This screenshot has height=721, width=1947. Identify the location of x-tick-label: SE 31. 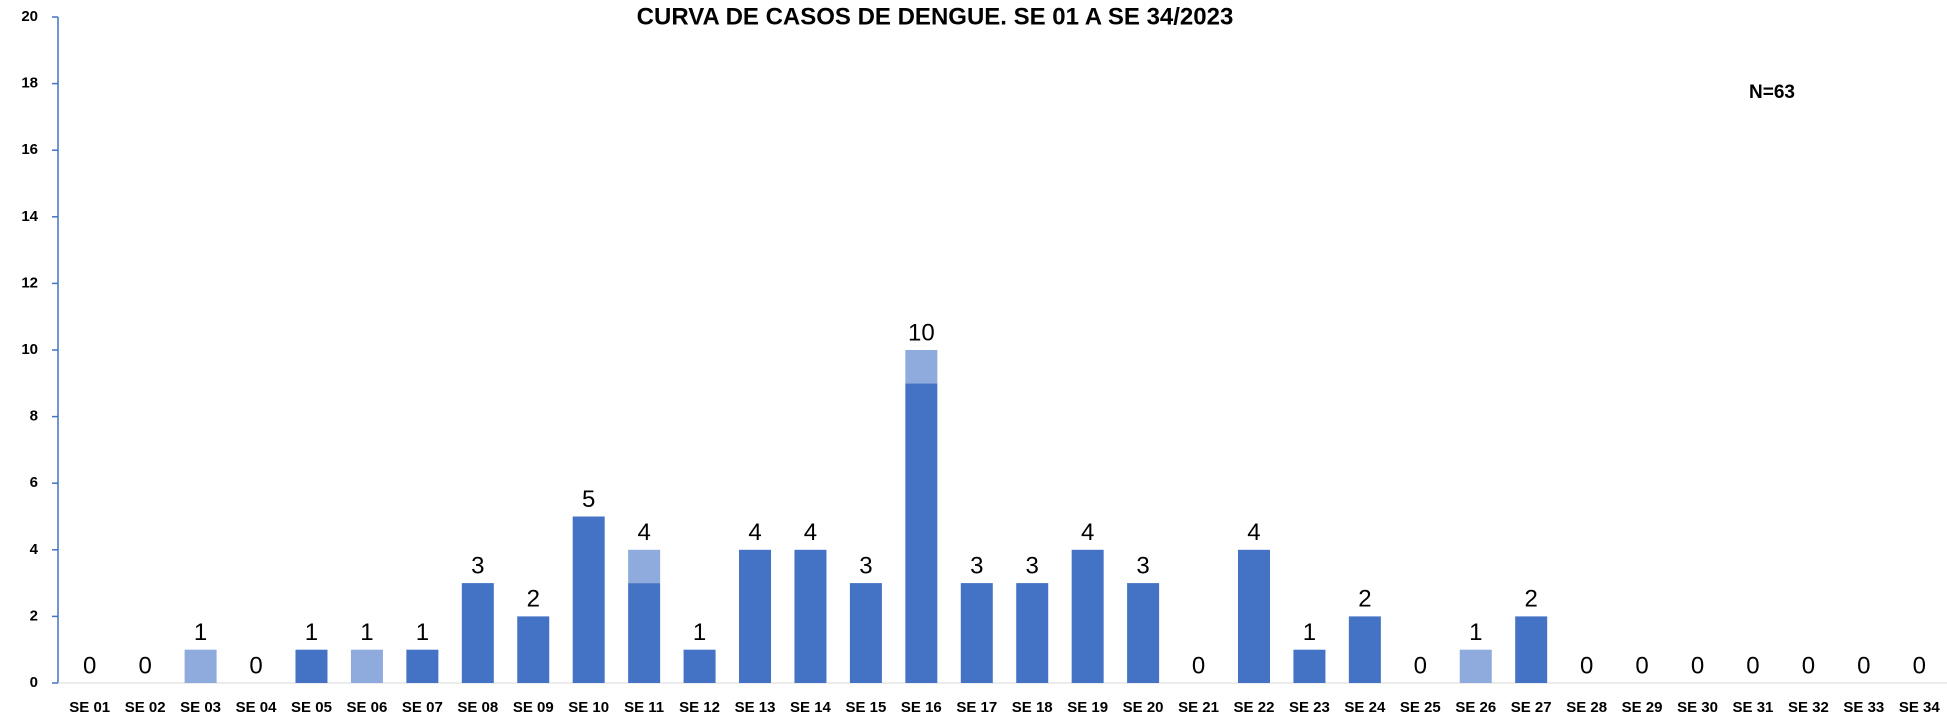
(1753, 707).